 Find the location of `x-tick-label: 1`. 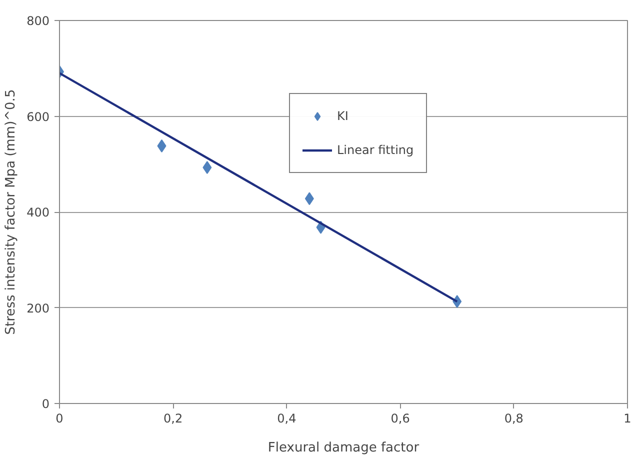

x-tick-label: 1 is located at coordinates (628, 419).